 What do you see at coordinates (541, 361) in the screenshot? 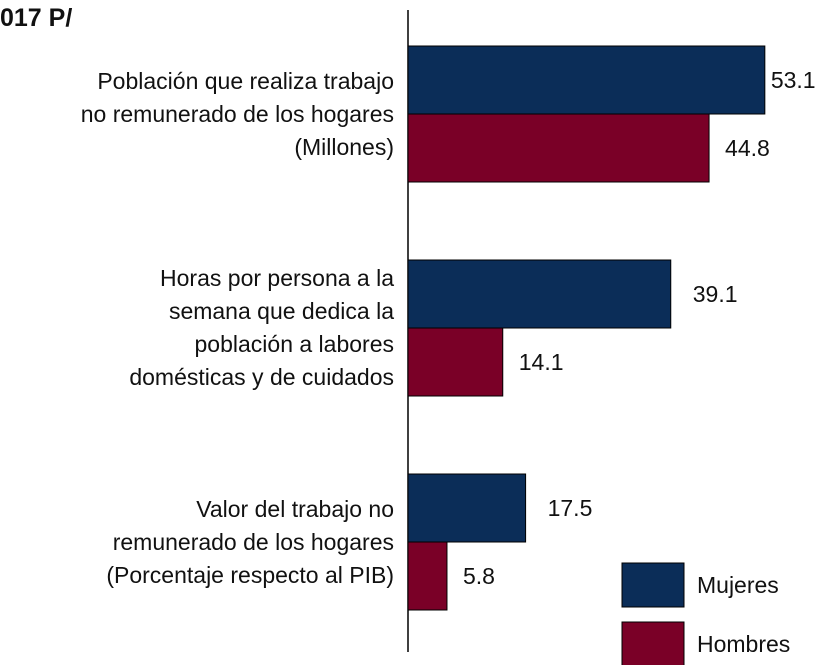
I see `value-label: 14.1` at bounding box center [541, 361].